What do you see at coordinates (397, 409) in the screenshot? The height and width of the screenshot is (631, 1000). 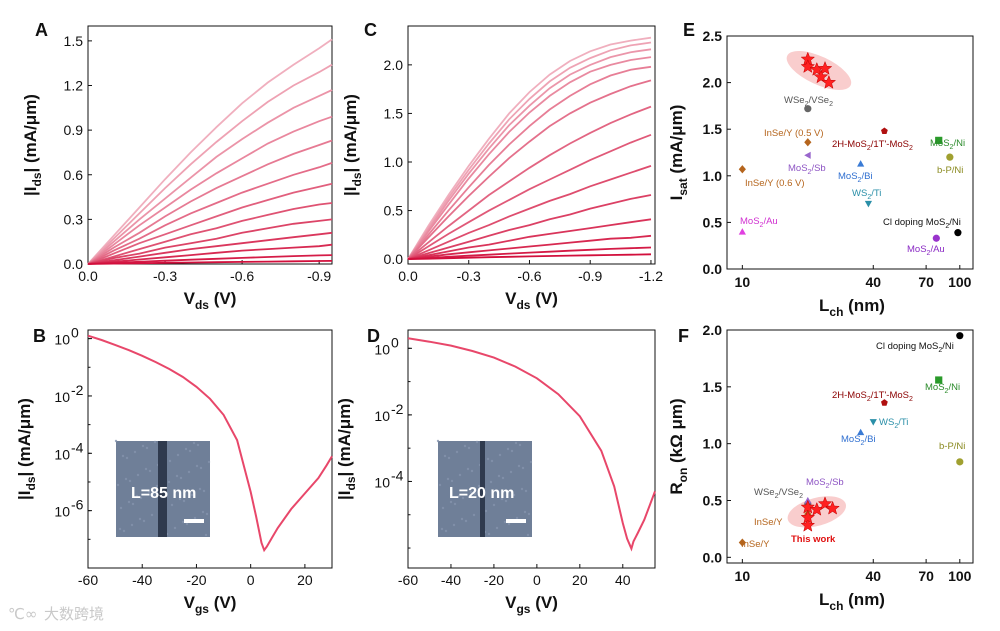 I see `y-tick-exponent: -2` at bounding box center [397, 409].